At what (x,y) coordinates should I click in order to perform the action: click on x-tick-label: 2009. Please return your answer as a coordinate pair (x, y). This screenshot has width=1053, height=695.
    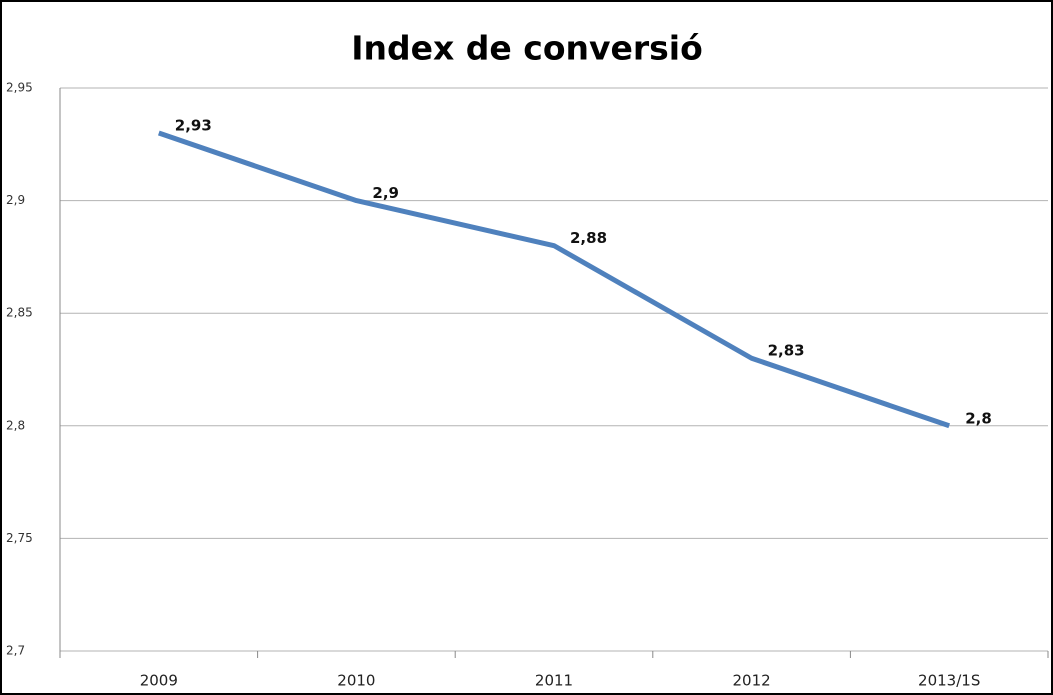
    Looking at the image, I should click on (159, 681).